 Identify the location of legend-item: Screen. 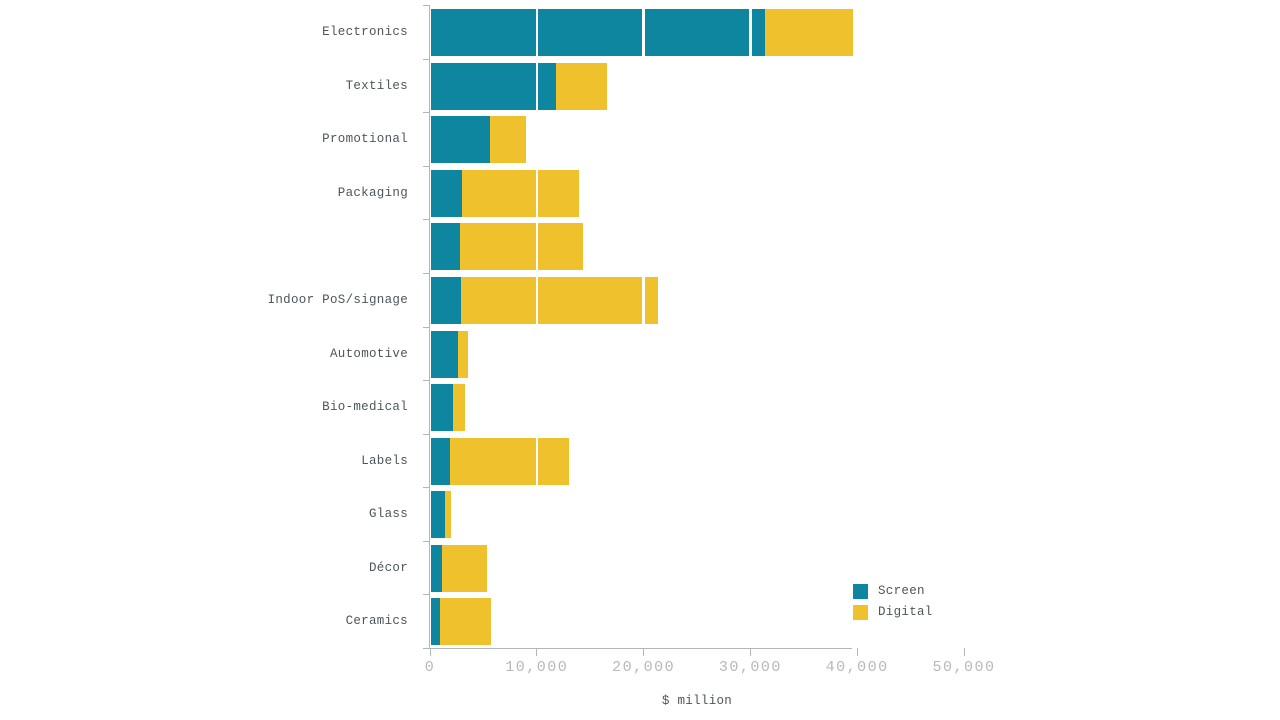
(893, 591).